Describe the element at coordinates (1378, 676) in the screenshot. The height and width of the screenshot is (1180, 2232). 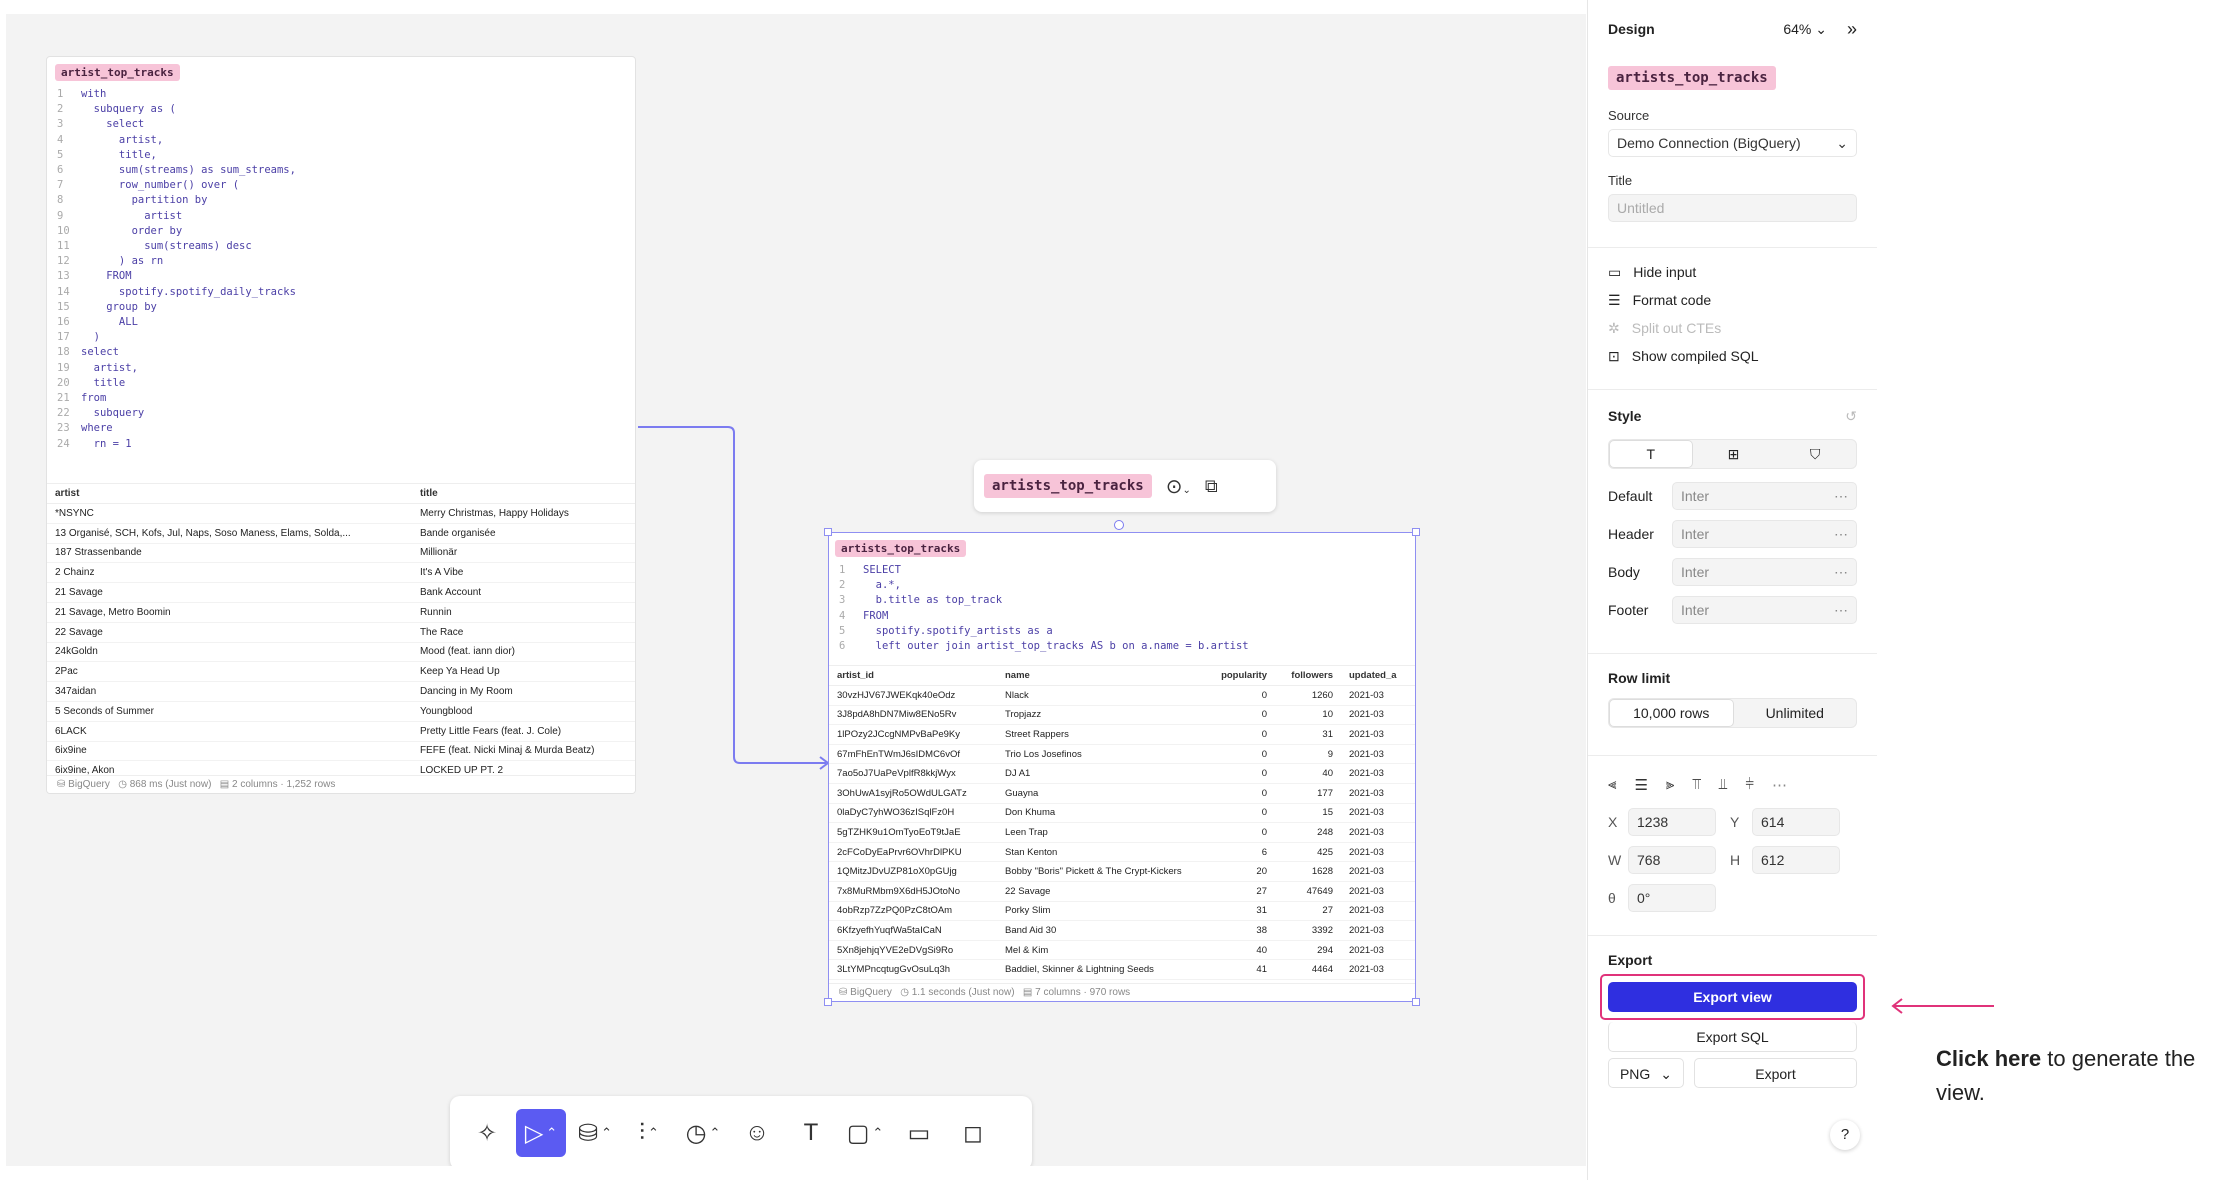
I see `column-header: updated_a` at that location.